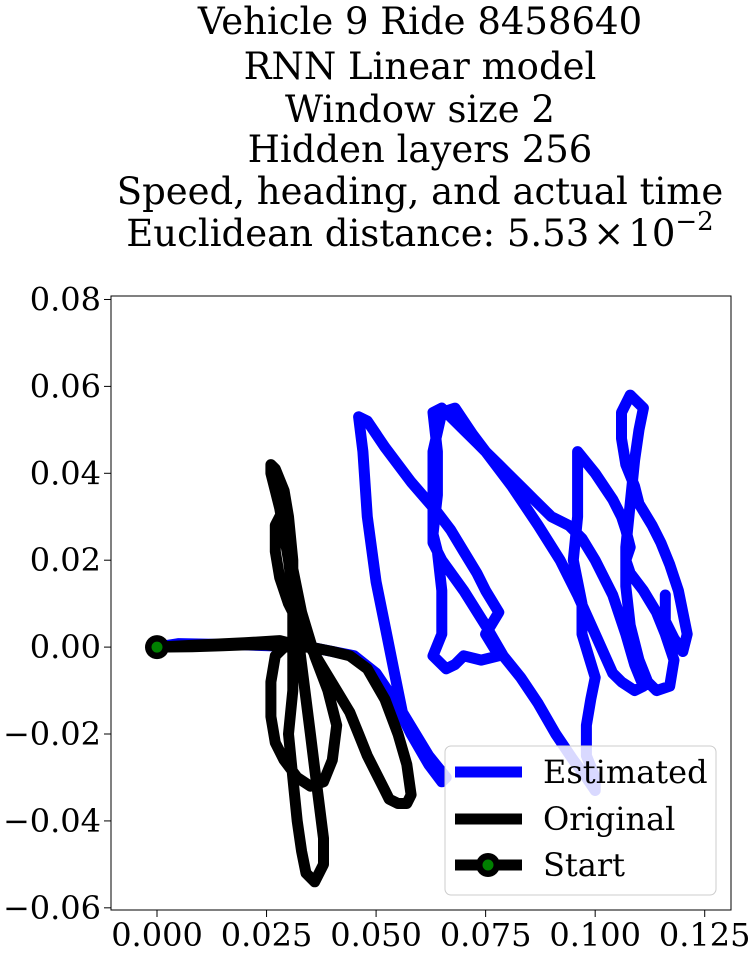 Image resolution: width=754 pixels, height=958 pixels. What do you see at coordinates (65, 386) in the screenshot?
I see `y-tick-label: 0.06` at bounding box center [65, 386].